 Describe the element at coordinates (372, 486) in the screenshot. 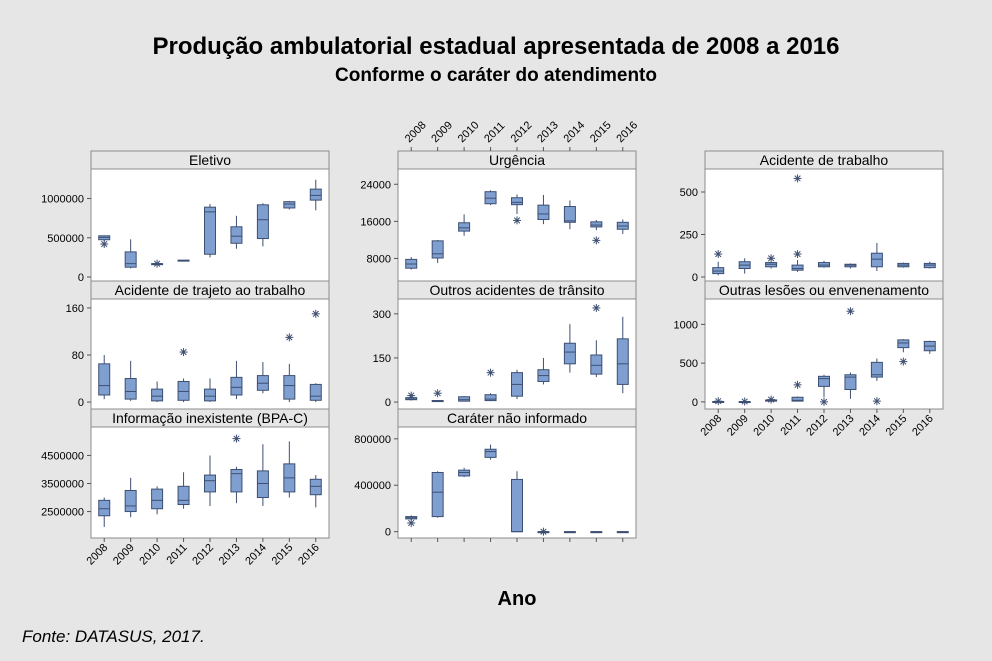

I see `y-tick-label: 400000` at that location.